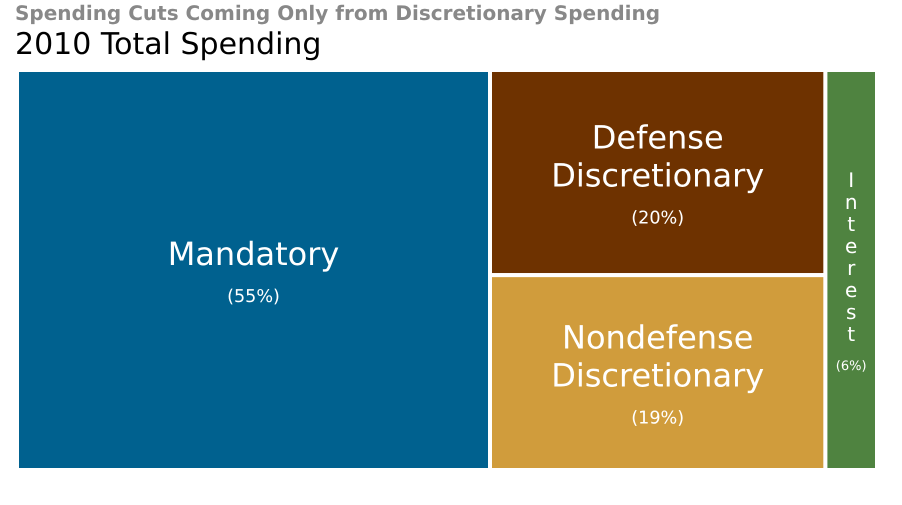 Image resolution: width=902 pixels, height=505 pixels. Describe the element at coordinates (168, 44) in the screenshot. I see `text: 2010 Total Spending` at that location.